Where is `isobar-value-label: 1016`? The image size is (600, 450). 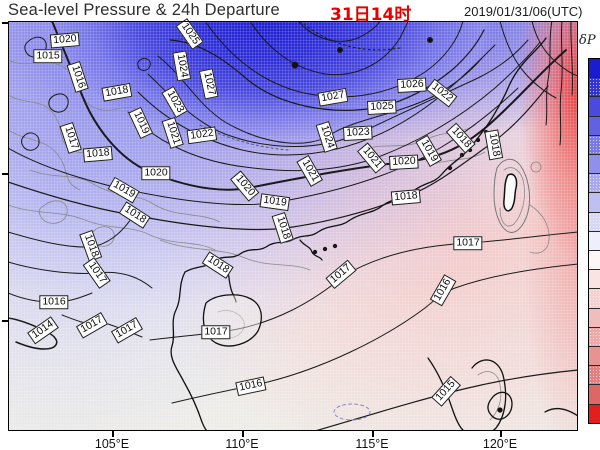
isobar-value-label: 1016 is located at coordinates (54, 302).